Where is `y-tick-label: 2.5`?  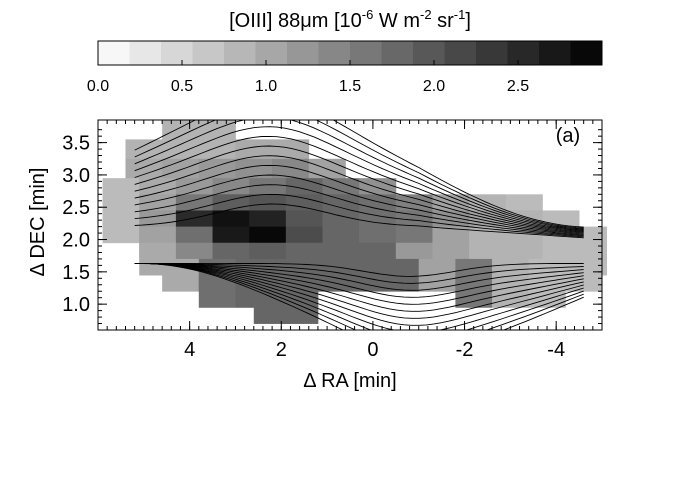 y-tick-label: 2.5 is located at coordinates (76, 208).